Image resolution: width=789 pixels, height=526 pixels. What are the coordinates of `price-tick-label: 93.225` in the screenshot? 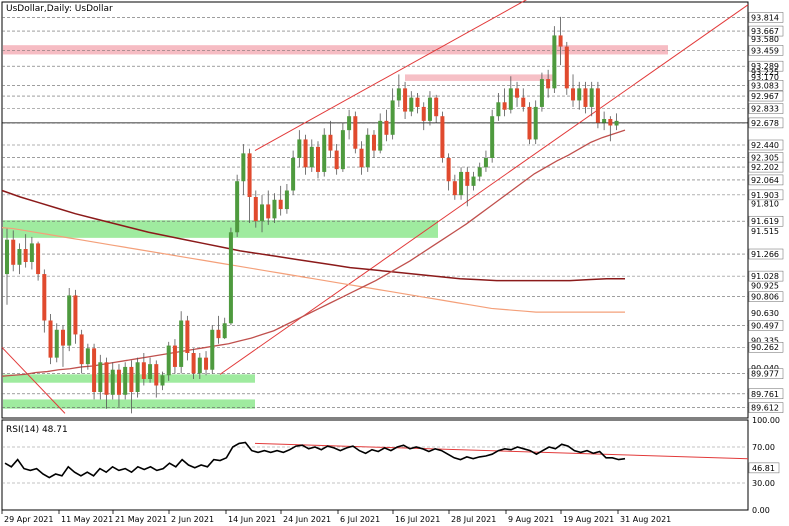 It's located at (765, 72).